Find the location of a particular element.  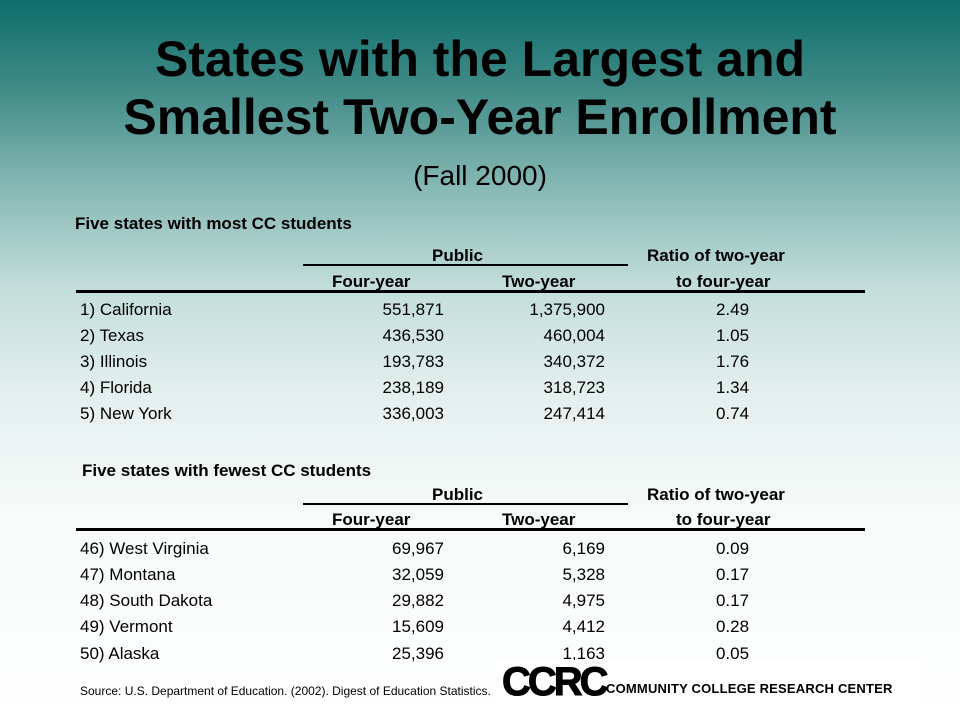

table-row: 5) New York 336,003 247,414 0.74 is located at coordinates (480, 417).